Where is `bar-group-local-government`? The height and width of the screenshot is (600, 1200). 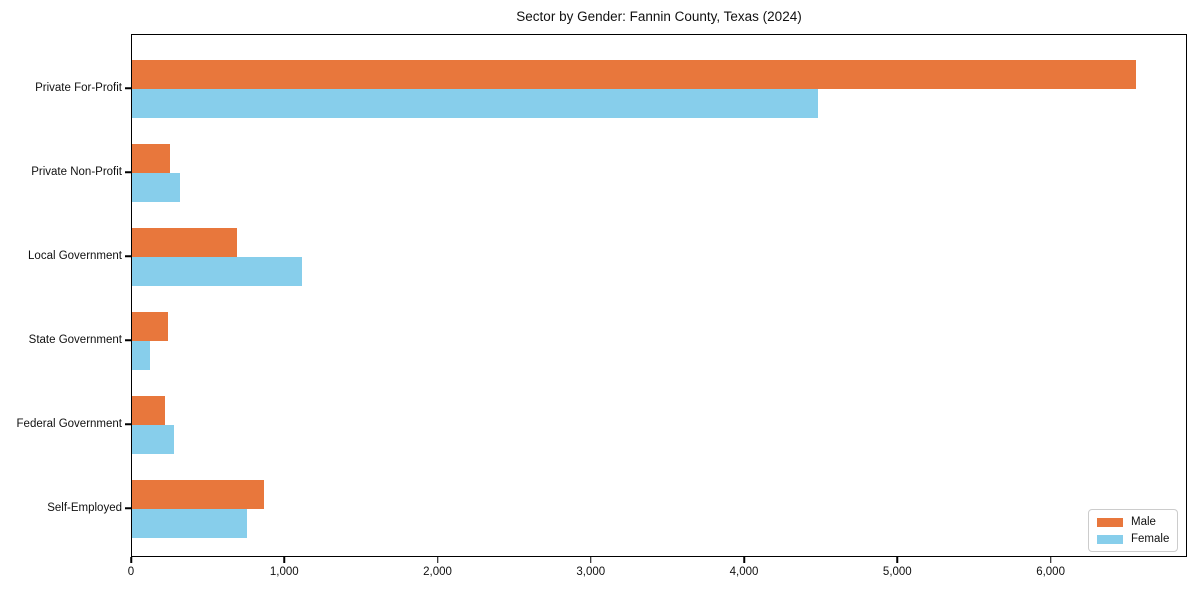 bar-group-local-government is located at coordinates (659, 257).